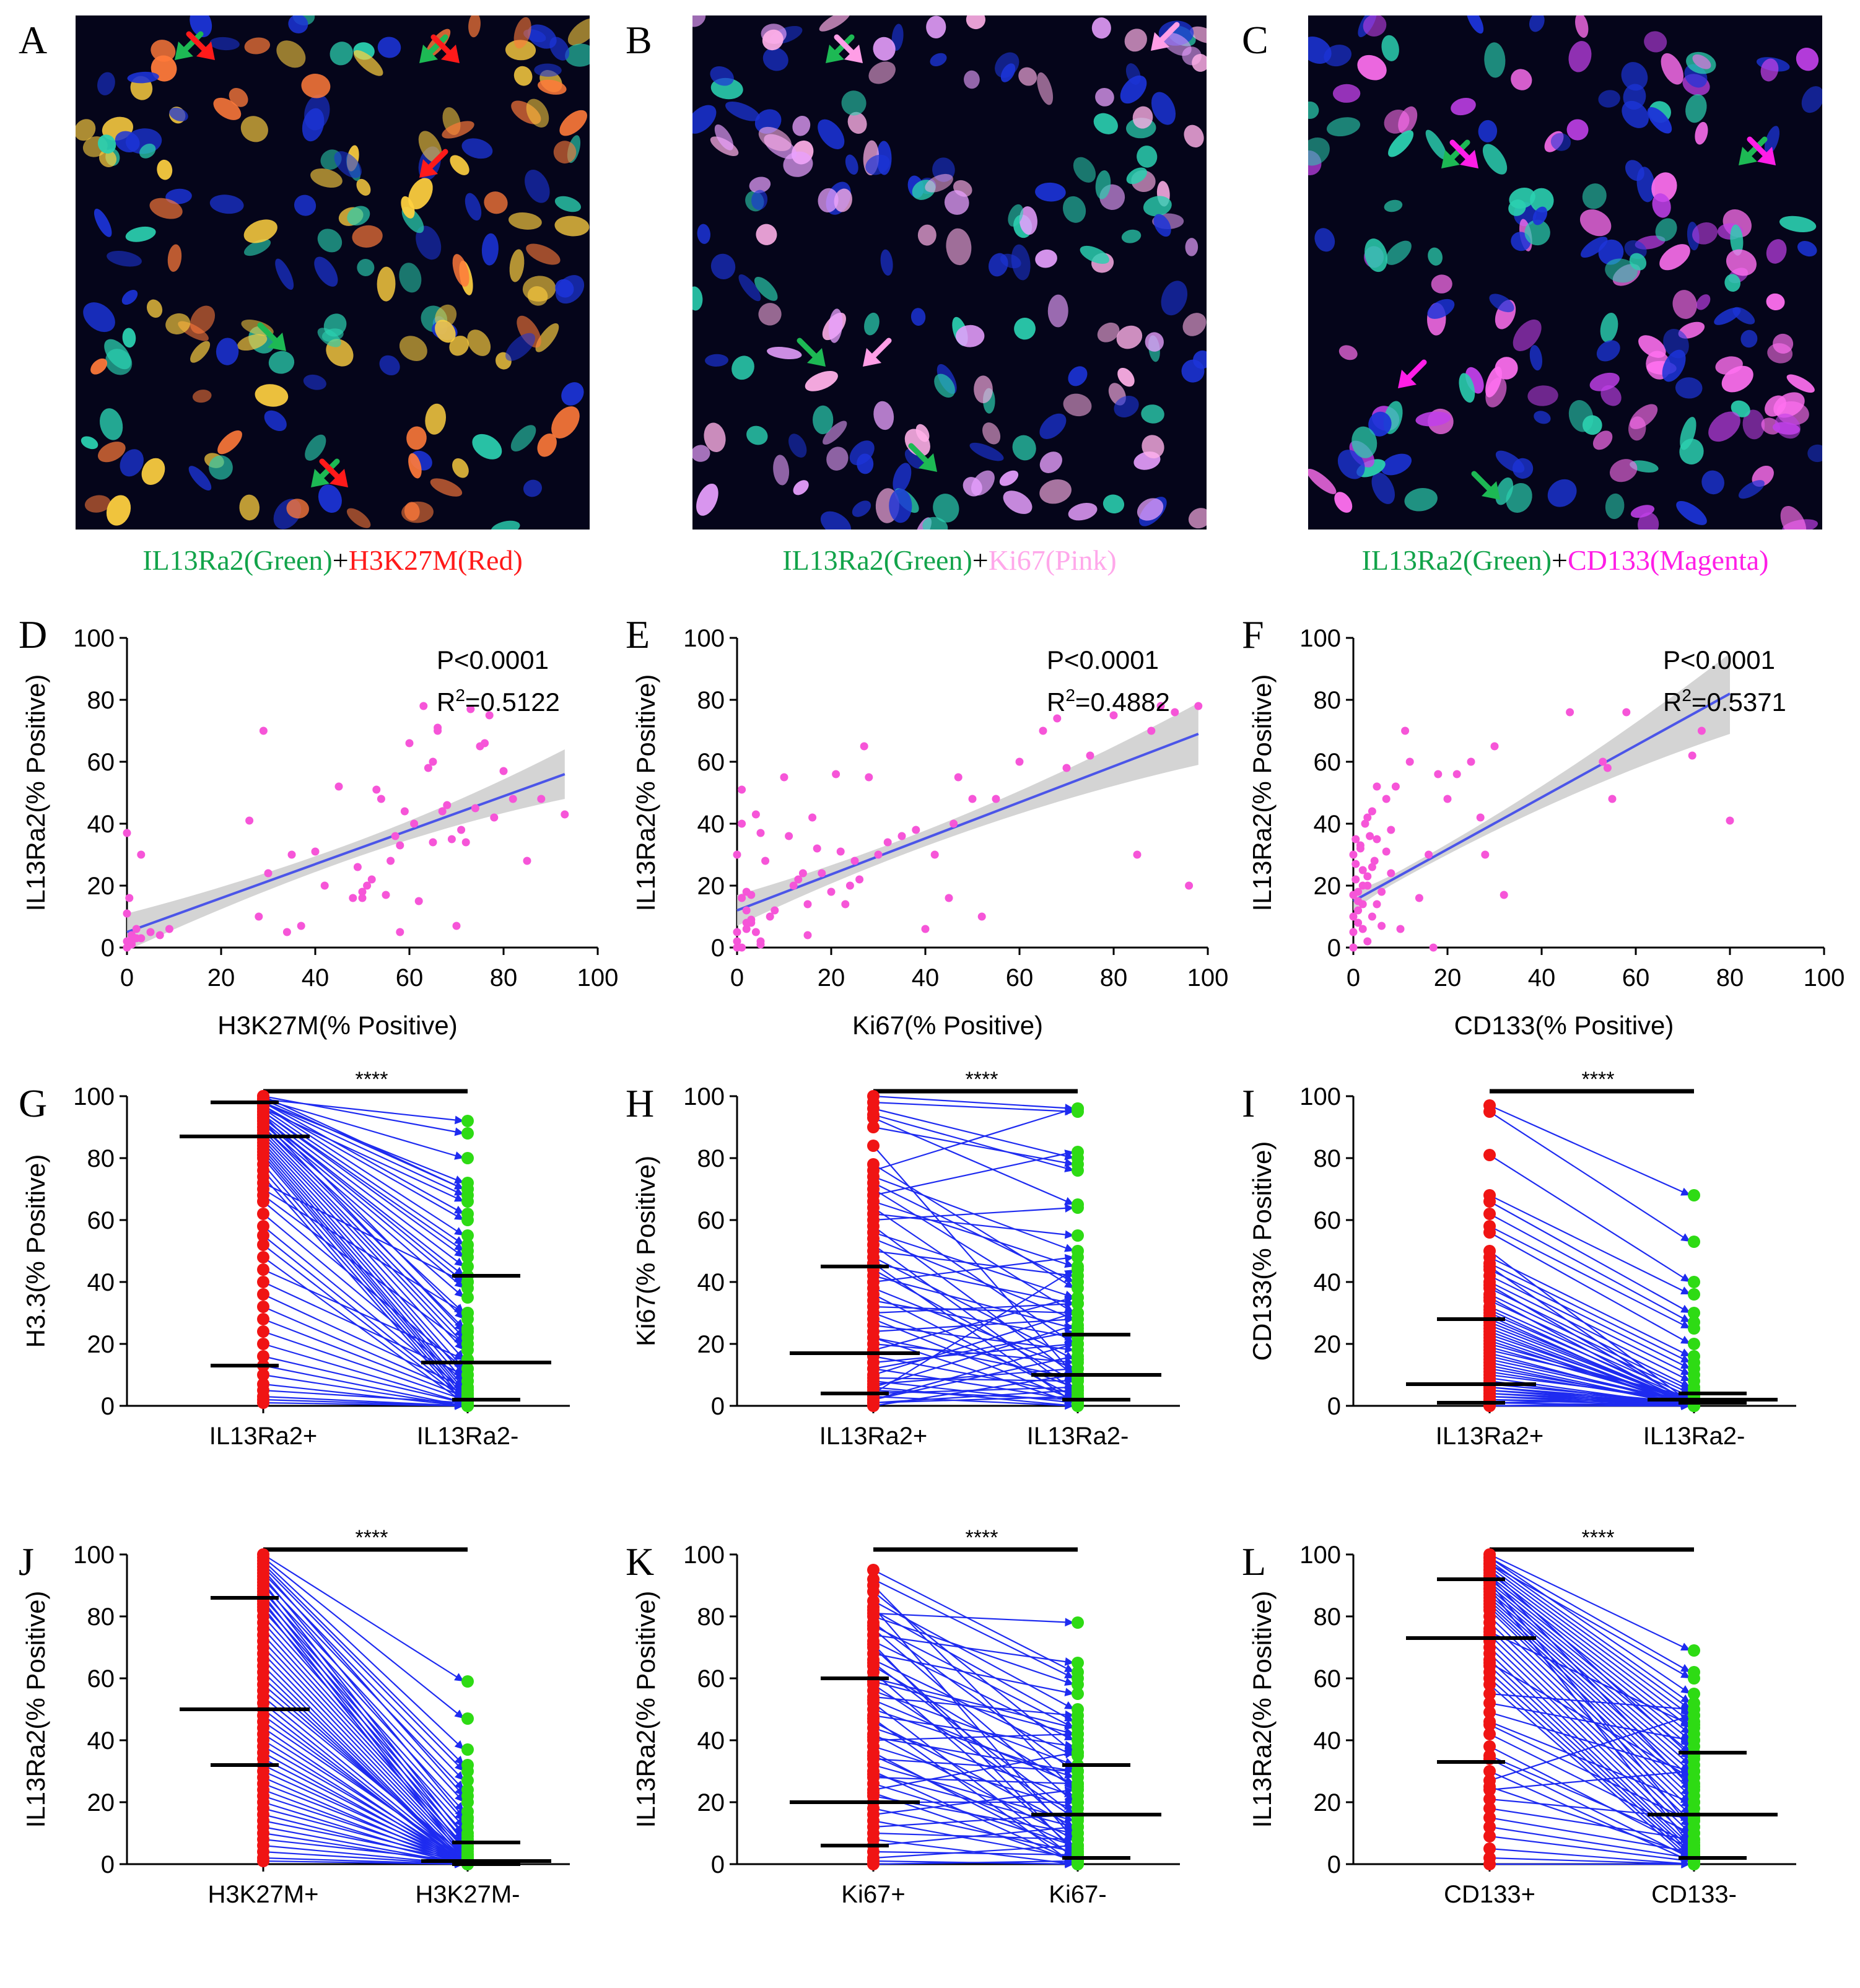 The height and width of the screenshot is (1988, 1860). I want to click on y-tick-label: 40, so click(101, 824).